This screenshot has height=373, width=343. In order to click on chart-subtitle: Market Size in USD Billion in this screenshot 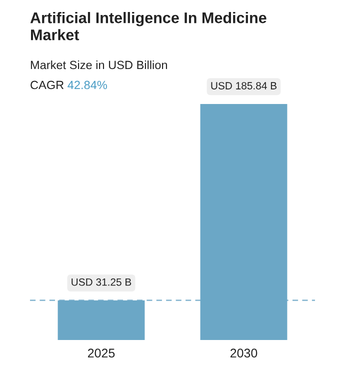, I will do `click(99, 65)`.